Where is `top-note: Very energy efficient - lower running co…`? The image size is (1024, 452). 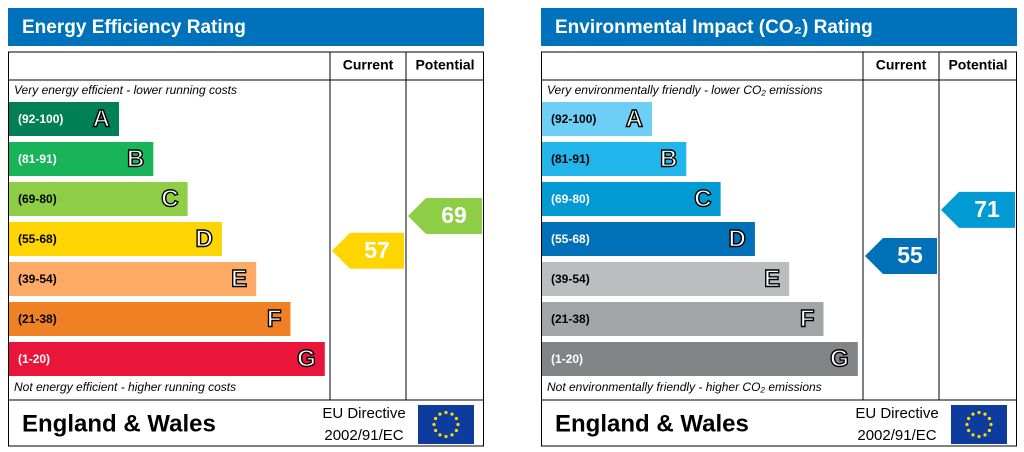
top-note: Very energy efficient - lower running co… is located at coordinates (125, 90).